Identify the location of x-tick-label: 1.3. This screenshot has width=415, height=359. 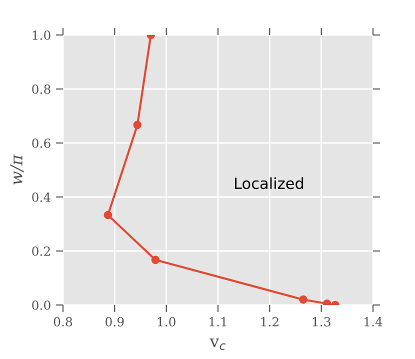
(321, 321).